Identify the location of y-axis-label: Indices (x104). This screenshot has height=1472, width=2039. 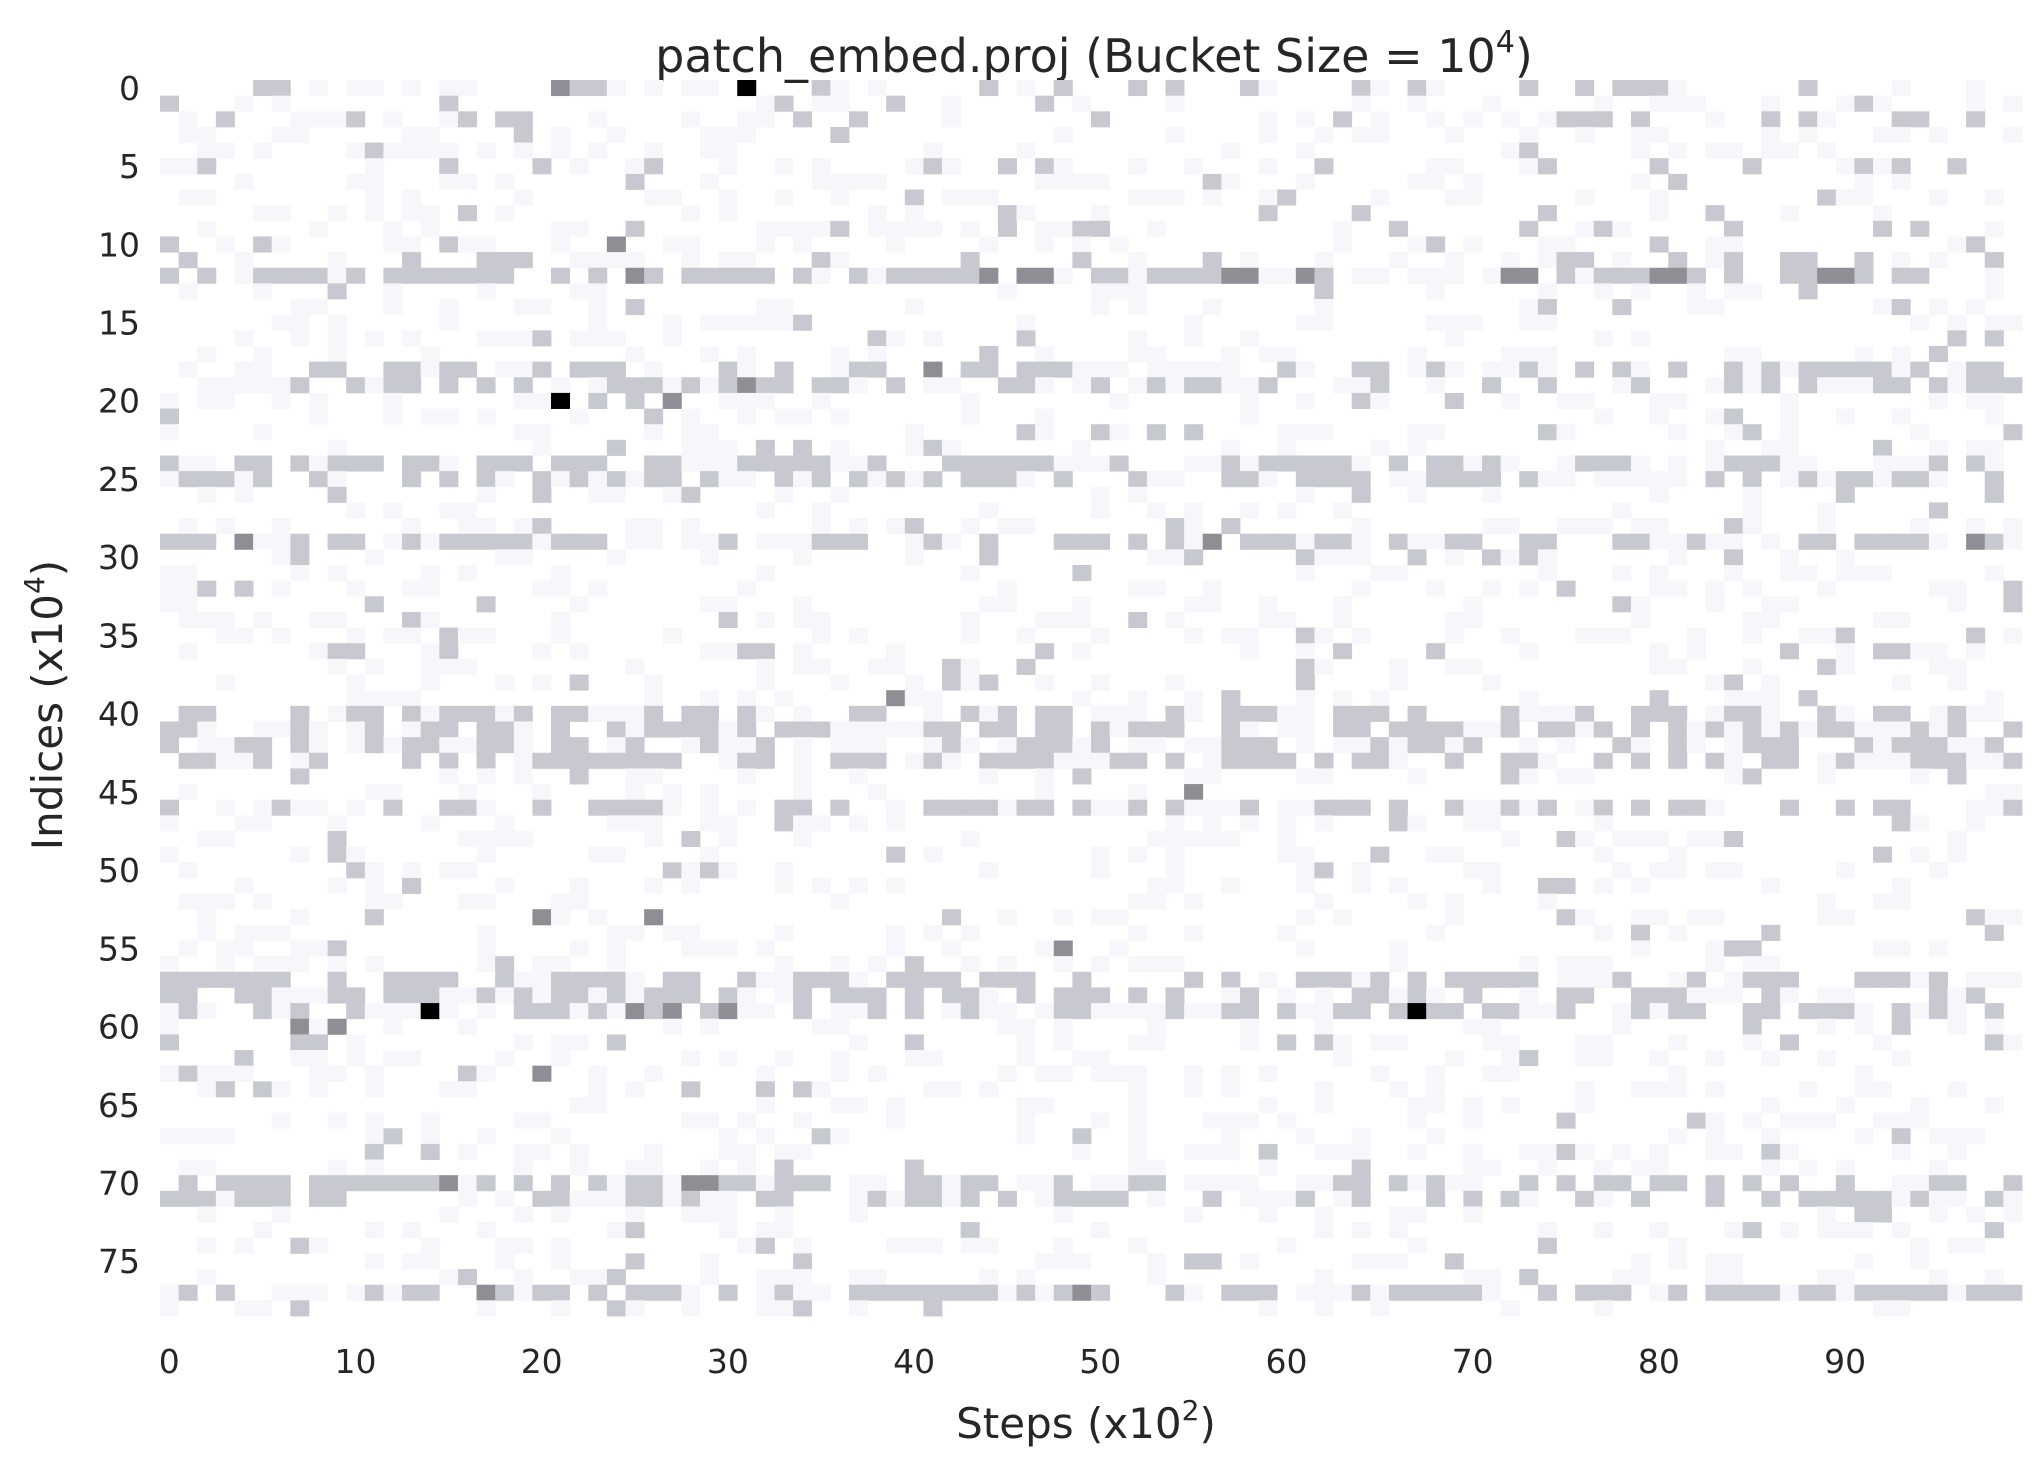
(45, 705).